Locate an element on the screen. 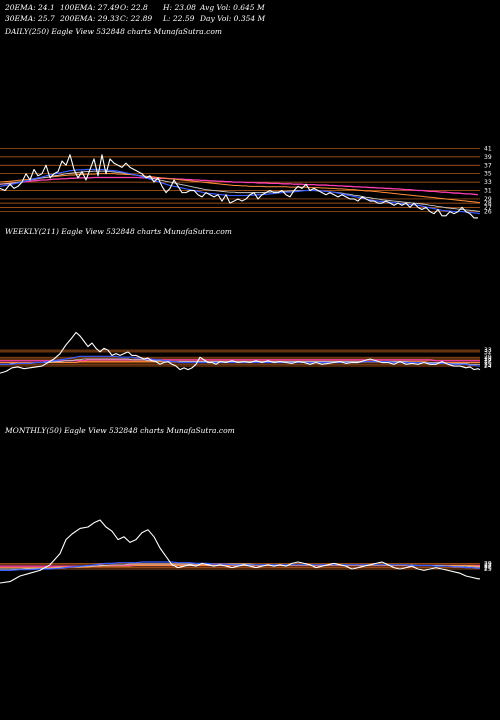  avg-vol-stat: Avg Vol: 0.645 M is located at coordinates (232, 7).